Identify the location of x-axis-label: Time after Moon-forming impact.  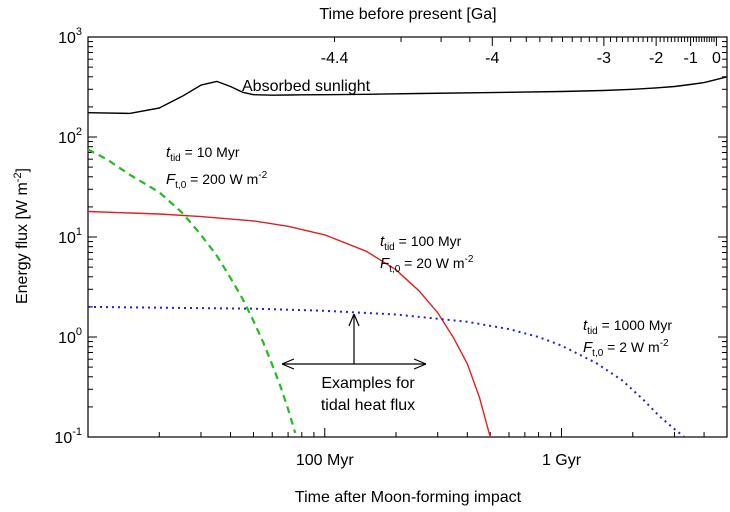
(408, 497).